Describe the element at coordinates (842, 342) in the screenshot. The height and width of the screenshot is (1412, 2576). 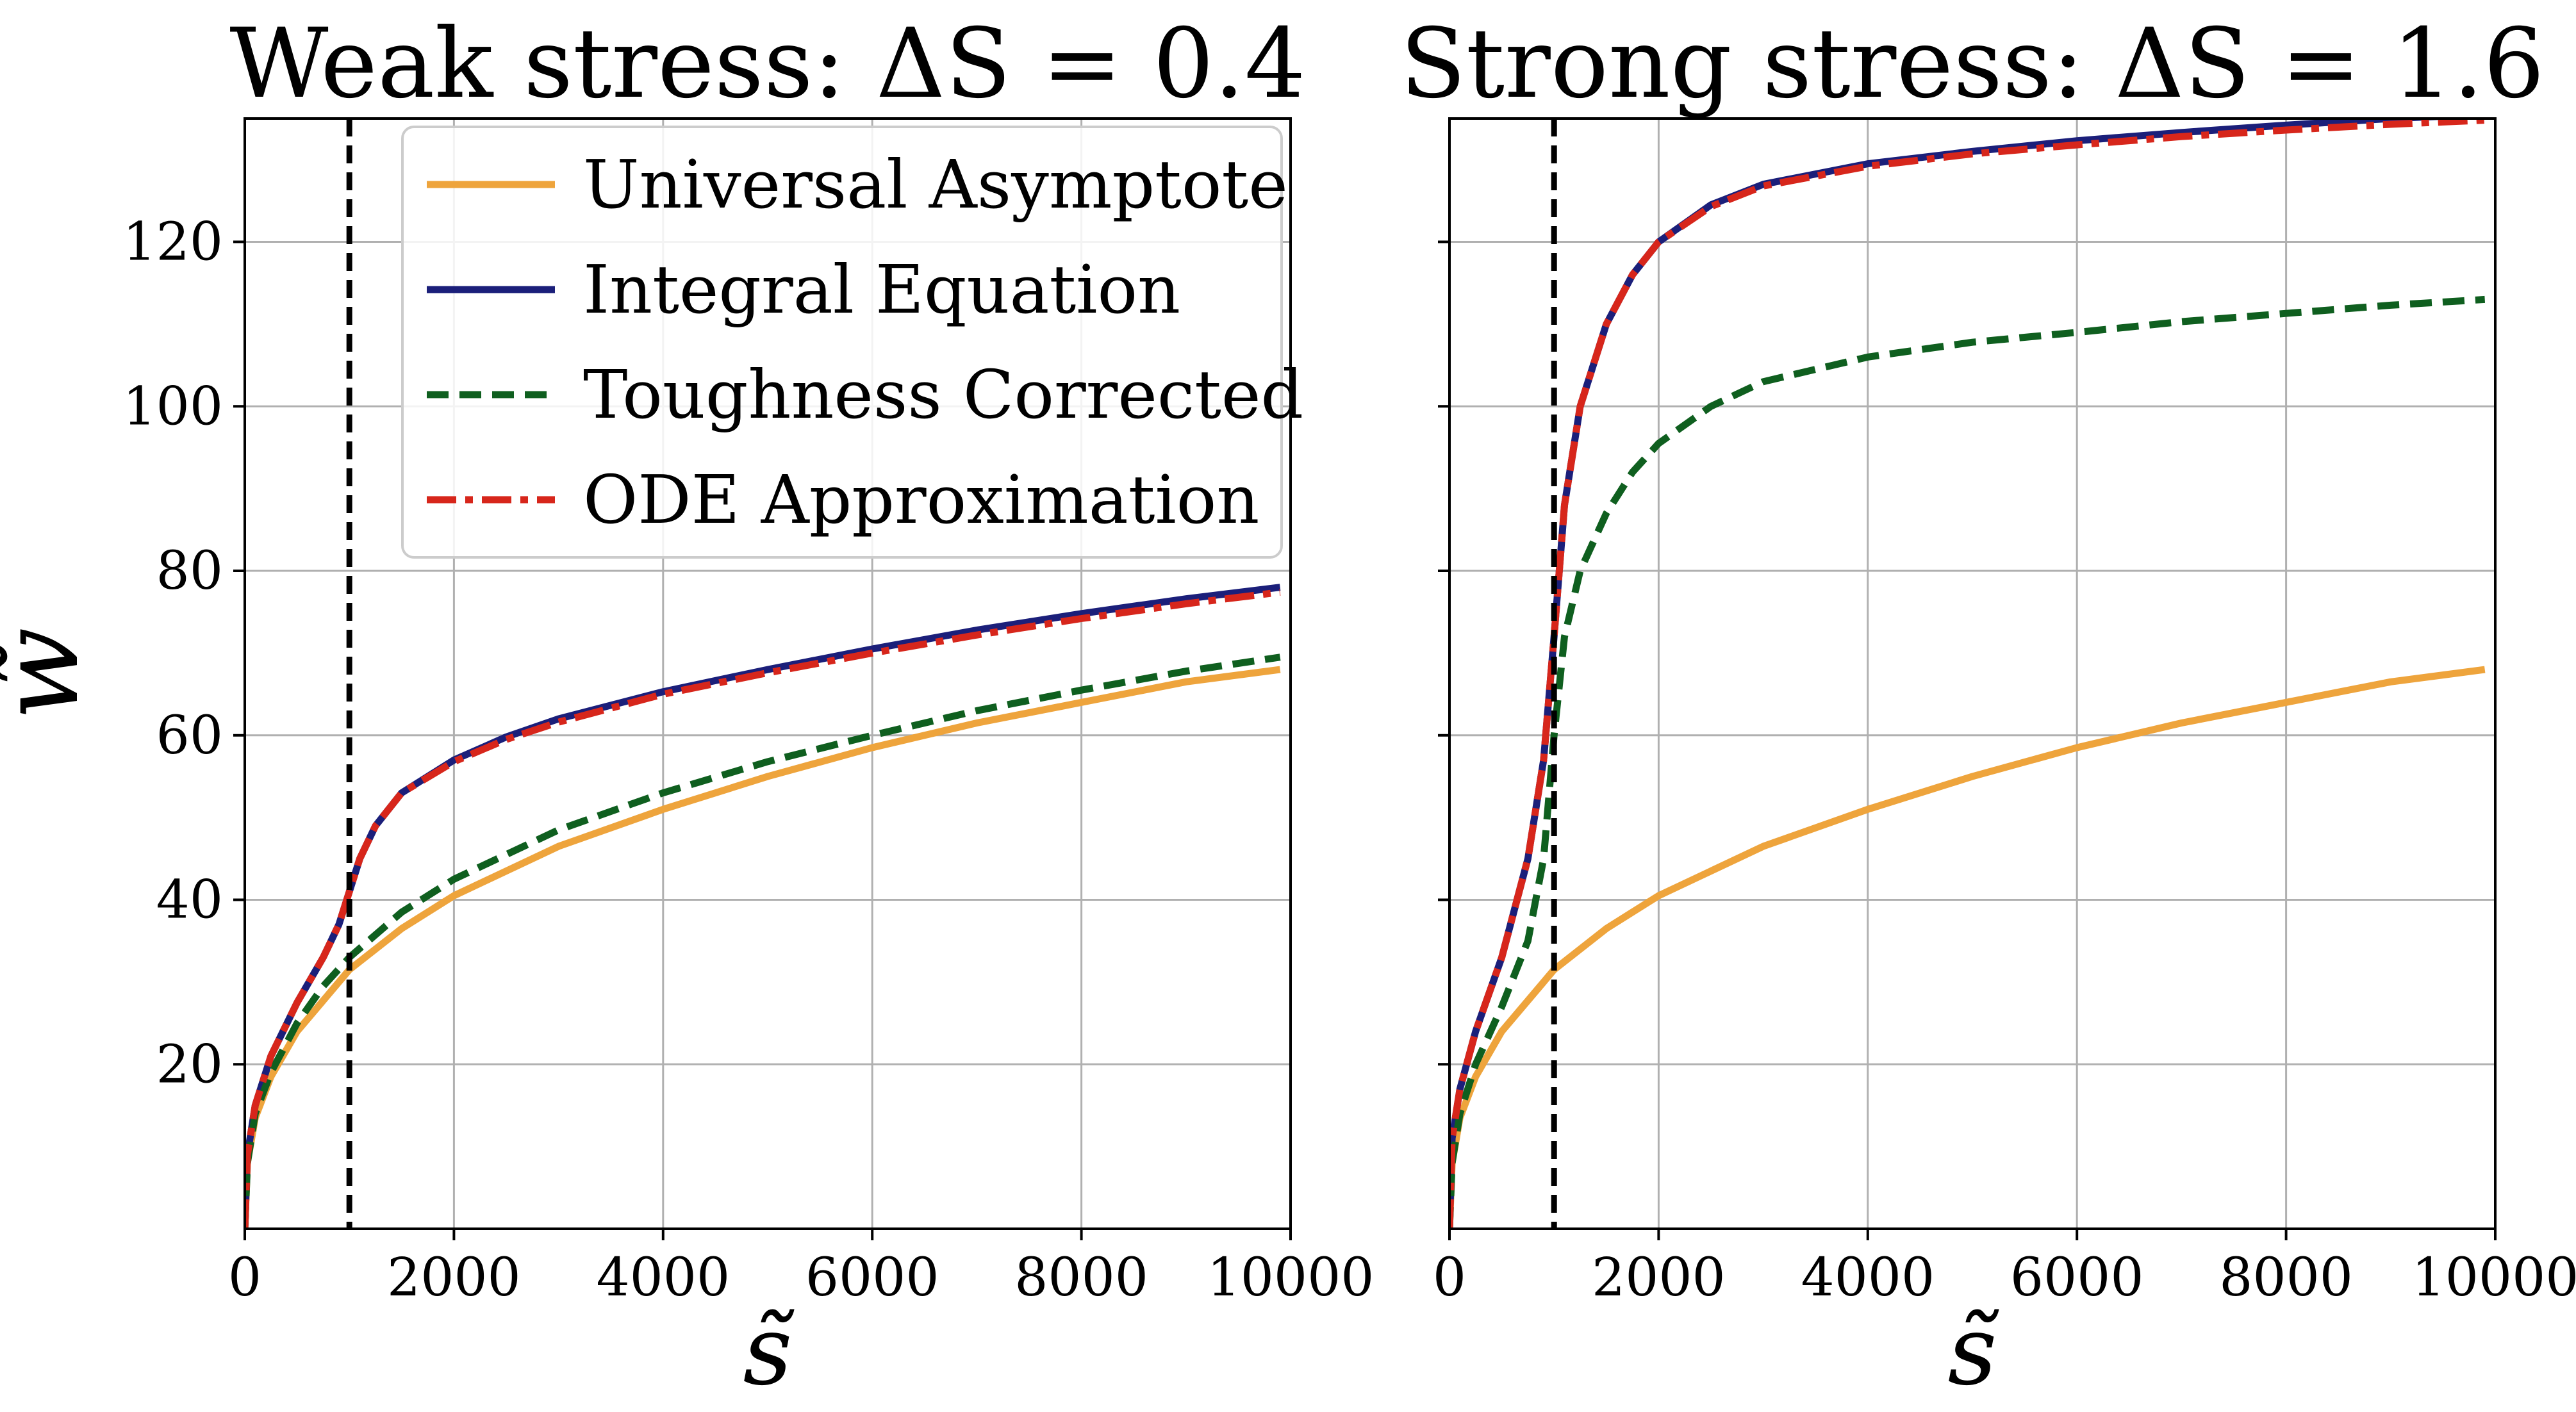
I see `legend-box` at that location.